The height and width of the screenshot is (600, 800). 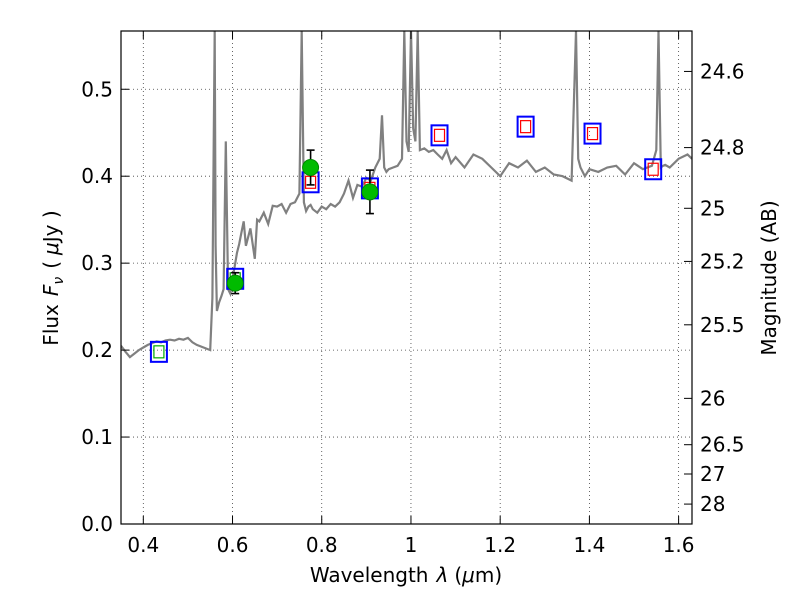 I want to click on y-tick-label: 0.5, so click(x=97, y=89).